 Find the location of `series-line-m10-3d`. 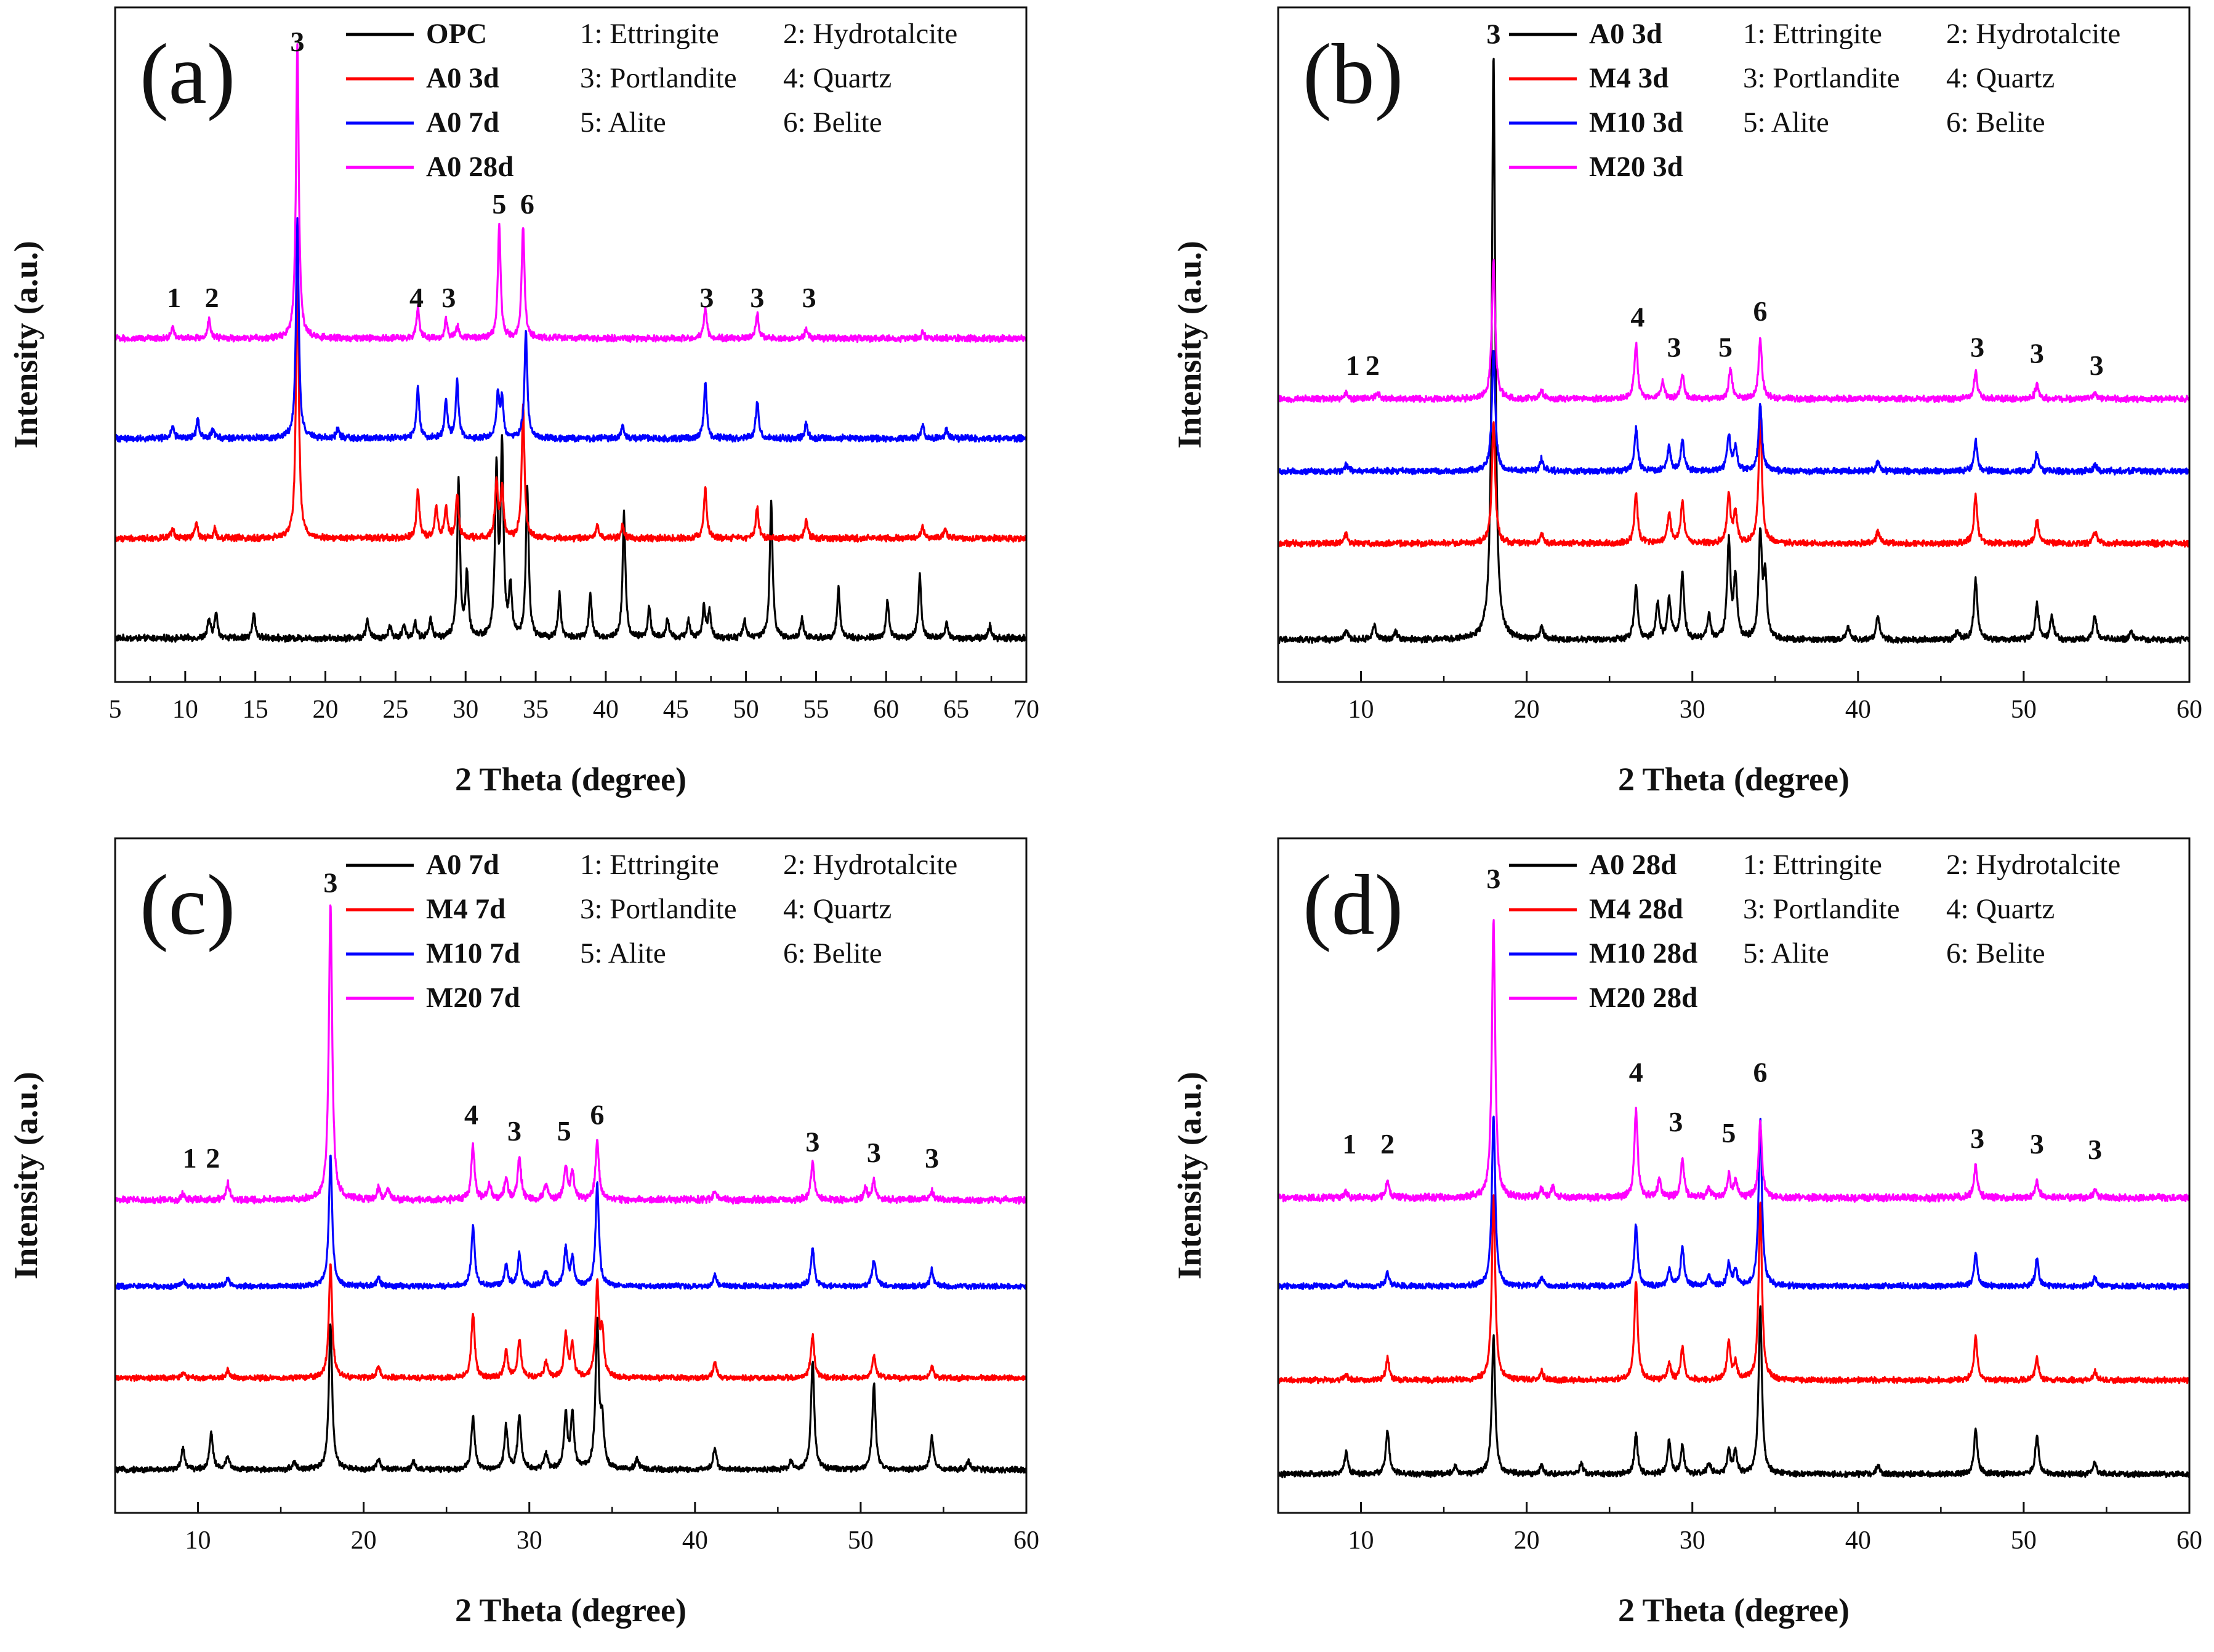

series-line-m10-3d is located at coordinates (1733, 413).